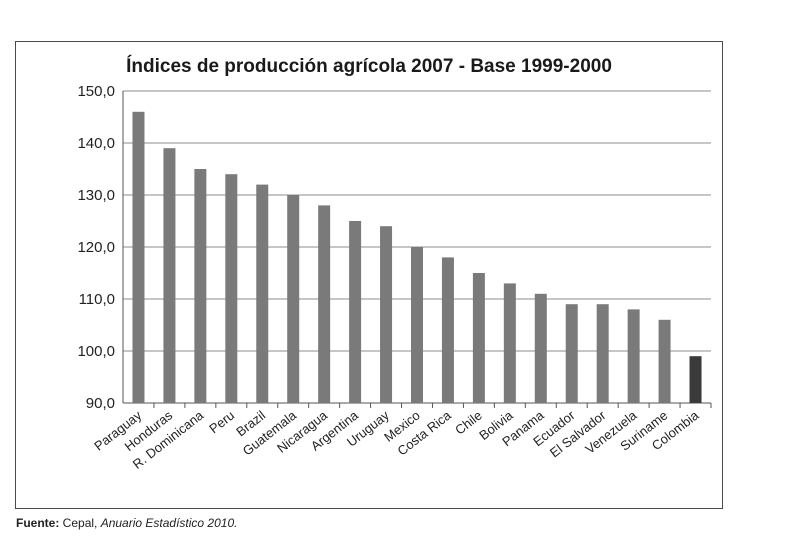 The image size is (789, 542). What do you see at coordinates (38, 523) in the screenshot?
I see `source-label: Fuente:` at bounding box center [38, 523].